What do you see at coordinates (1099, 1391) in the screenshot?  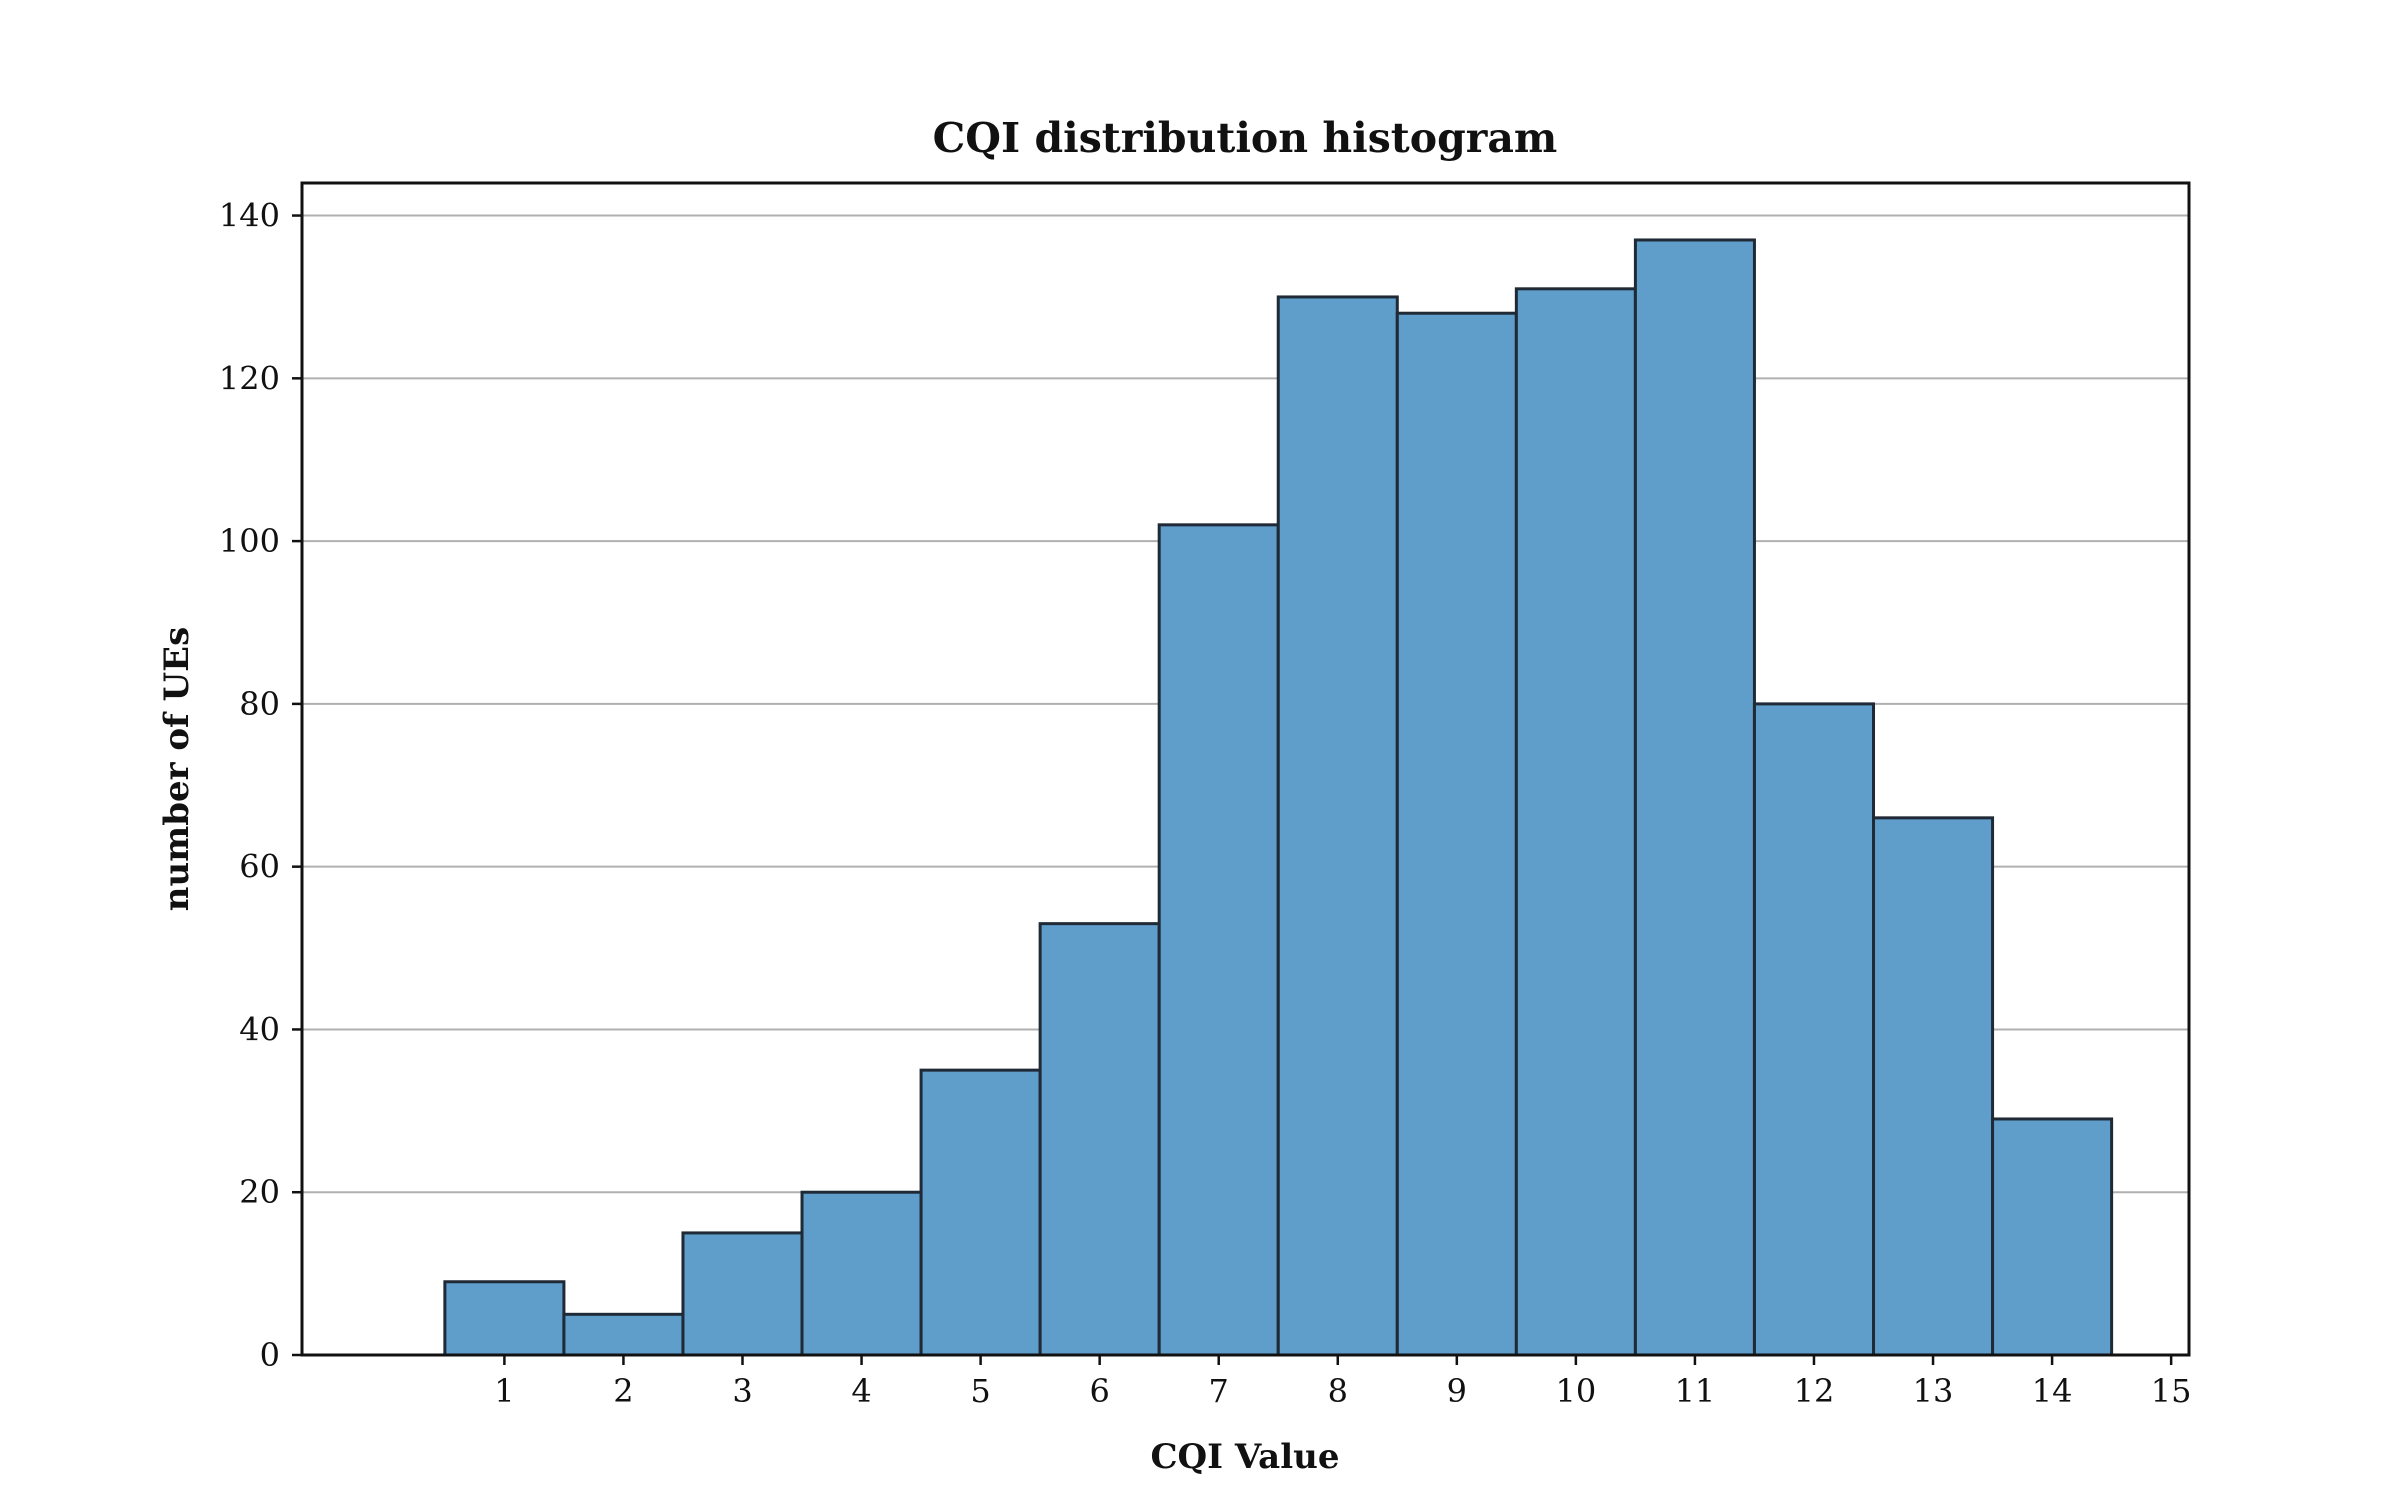 I see `x-tick-label: 6` at bounding box center [1099, 1391].